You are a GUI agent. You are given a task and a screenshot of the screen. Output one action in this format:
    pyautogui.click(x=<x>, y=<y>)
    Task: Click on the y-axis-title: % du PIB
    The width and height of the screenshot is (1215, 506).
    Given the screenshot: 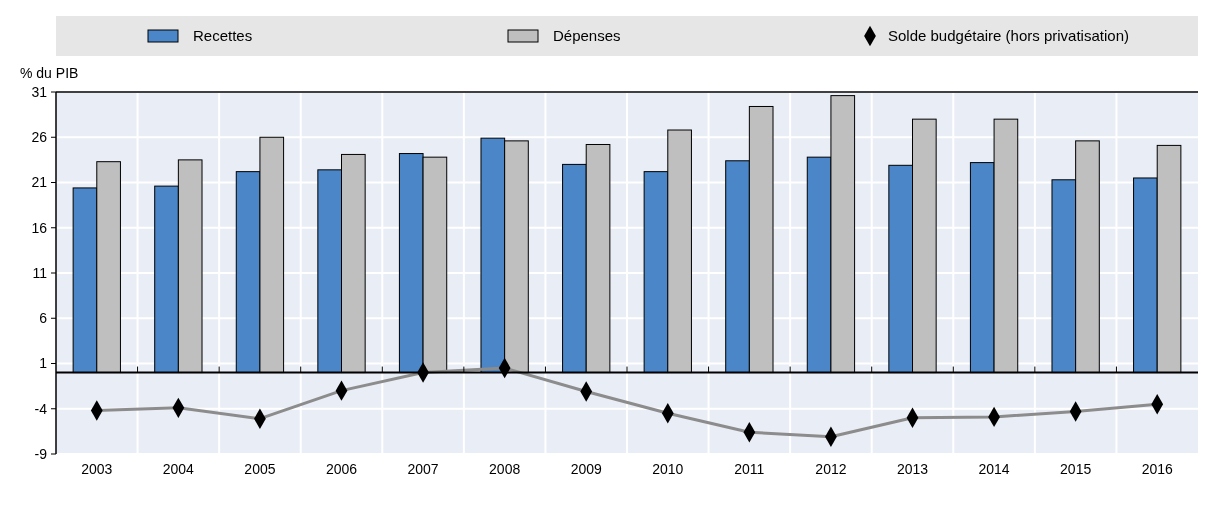 What is the action you would take?
    pyautogui.click(x=49, y=73)
    